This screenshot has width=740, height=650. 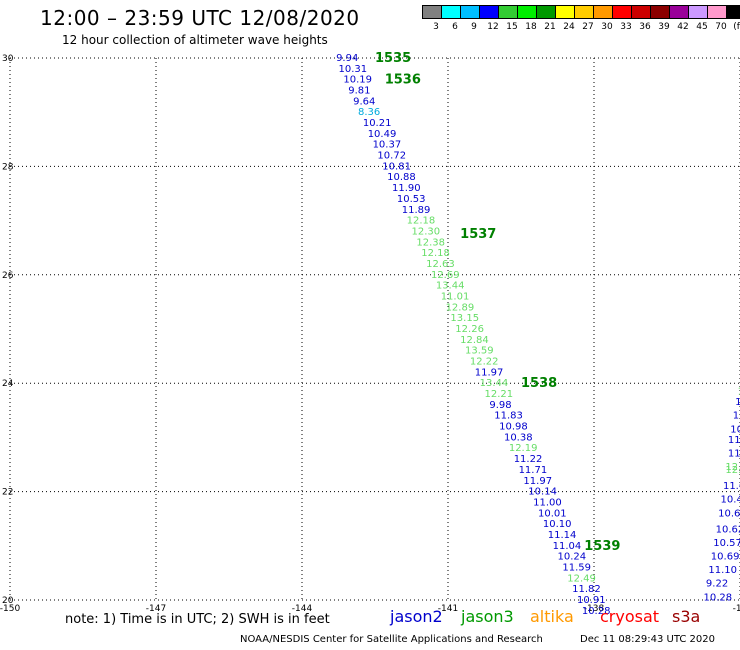 What do you see at coordinates (8, 601) in the screenshot?
I see `y-tick-label: 20` at bounding box center [8, 601].